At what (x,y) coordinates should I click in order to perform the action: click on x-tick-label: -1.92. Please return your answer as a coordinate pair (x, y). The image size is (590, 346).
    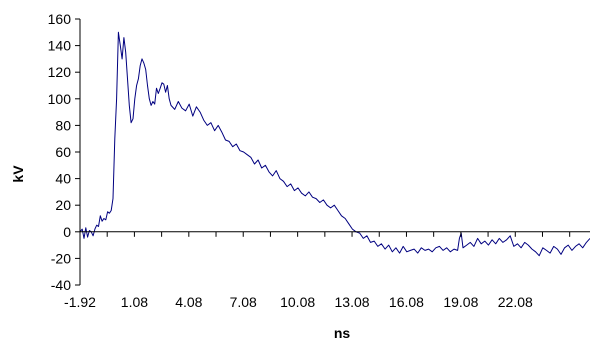
    Looking at the image, I should click on (80, 302).